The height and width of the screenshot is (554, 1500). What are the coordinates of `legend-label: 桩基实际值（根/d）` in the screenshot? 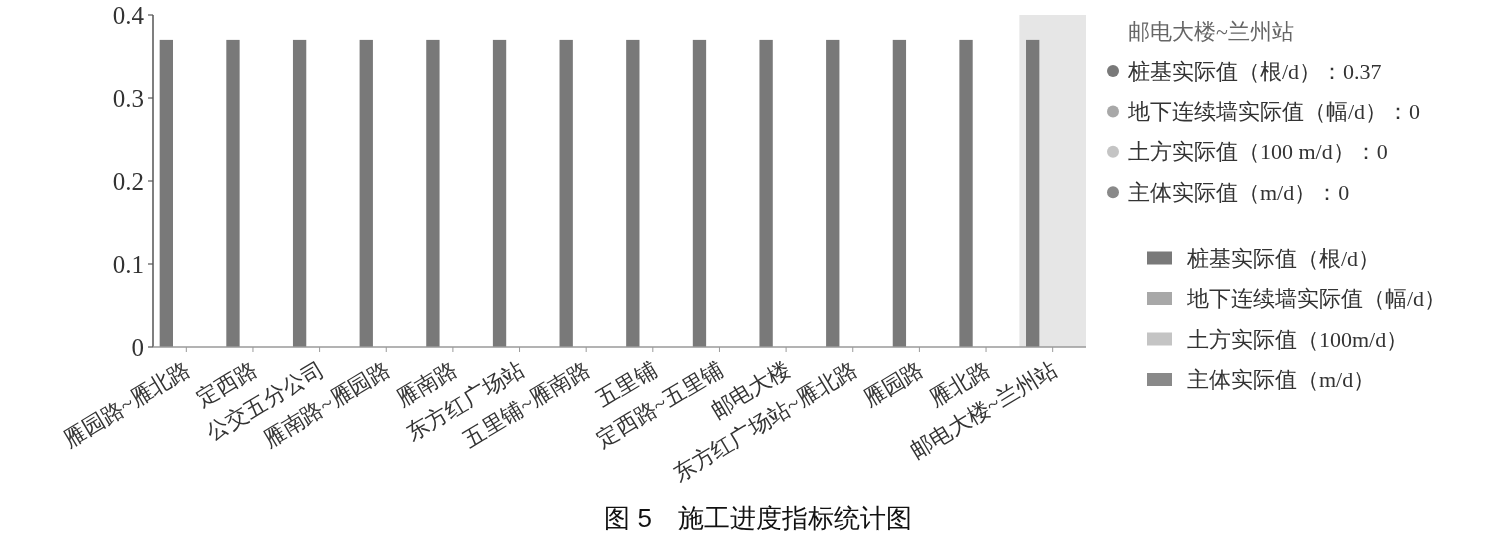 It's located at (1283, 258).